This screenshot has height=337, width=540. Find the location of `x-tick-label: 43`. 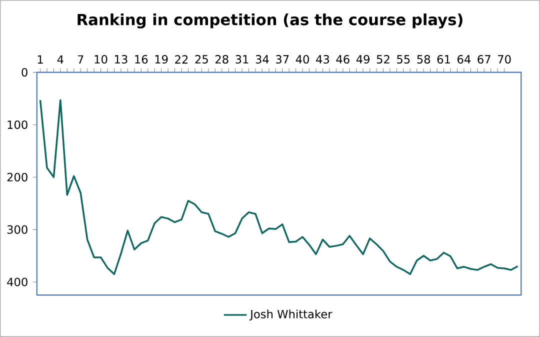

x-tick-label: 43 is located at coordinates (323, 59).